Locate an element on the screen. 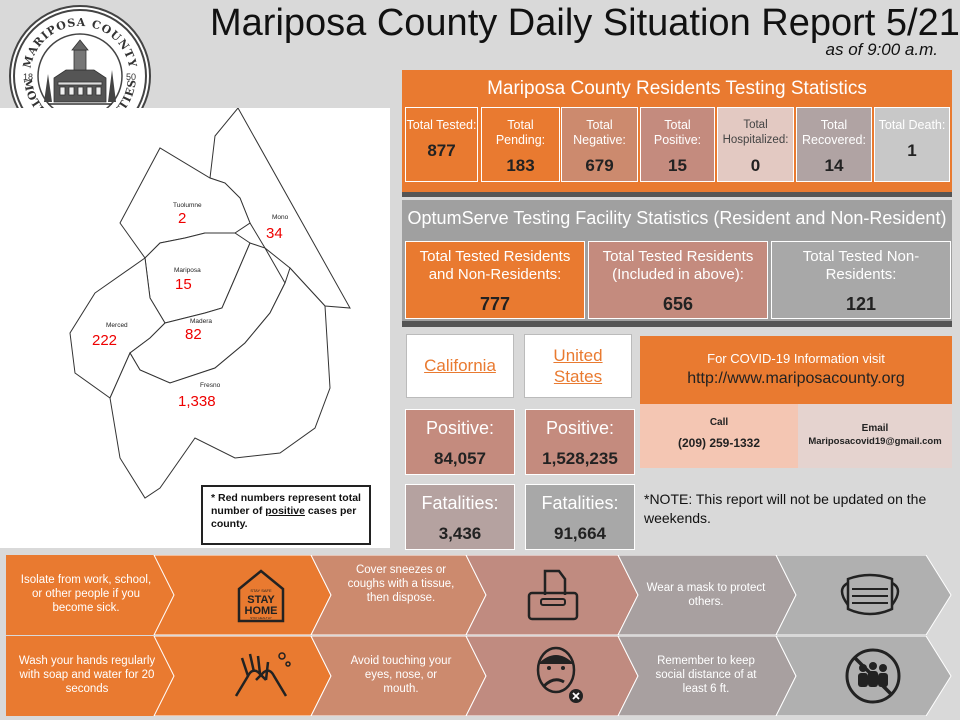 The width and height of the screenshot is (960, 720). california-link-box: California is located at coordinates (460, 366).